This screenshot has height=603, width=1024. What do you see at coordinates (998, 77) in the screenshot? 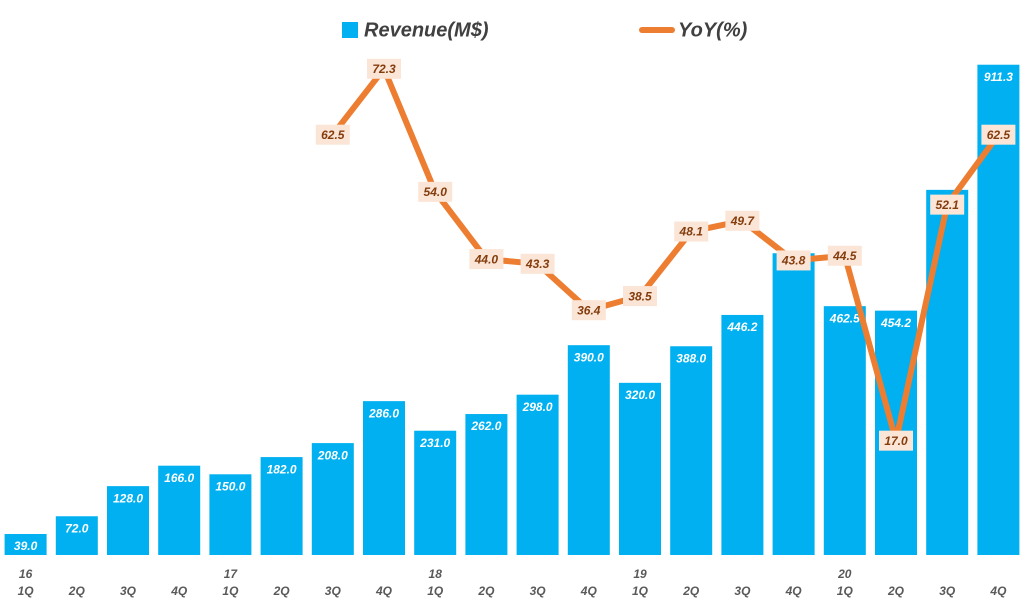
I see `bar-value-label: 911.3` at bounding box center [998, 77].